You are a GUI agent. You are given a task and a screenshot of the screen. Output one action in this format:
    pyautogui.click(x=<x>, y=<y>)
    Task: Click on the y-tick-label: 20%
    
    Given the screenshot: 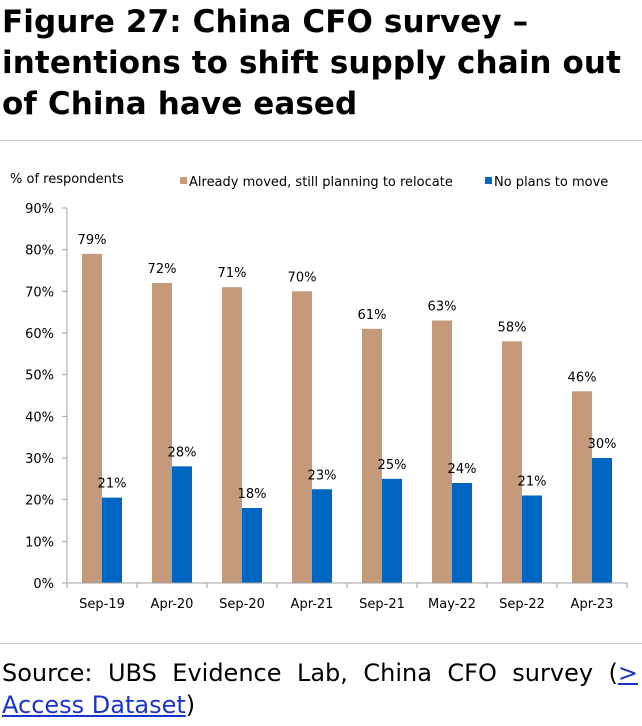 What is the action you would take?
    pyautogui.click(x=39, y=501)
    